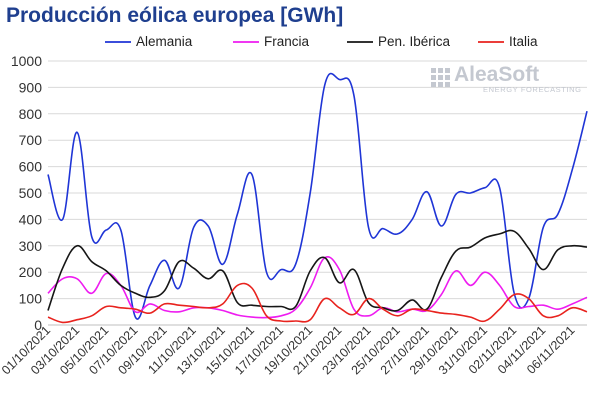  I want to click on y-tick-label: 300, so click(31, 246).